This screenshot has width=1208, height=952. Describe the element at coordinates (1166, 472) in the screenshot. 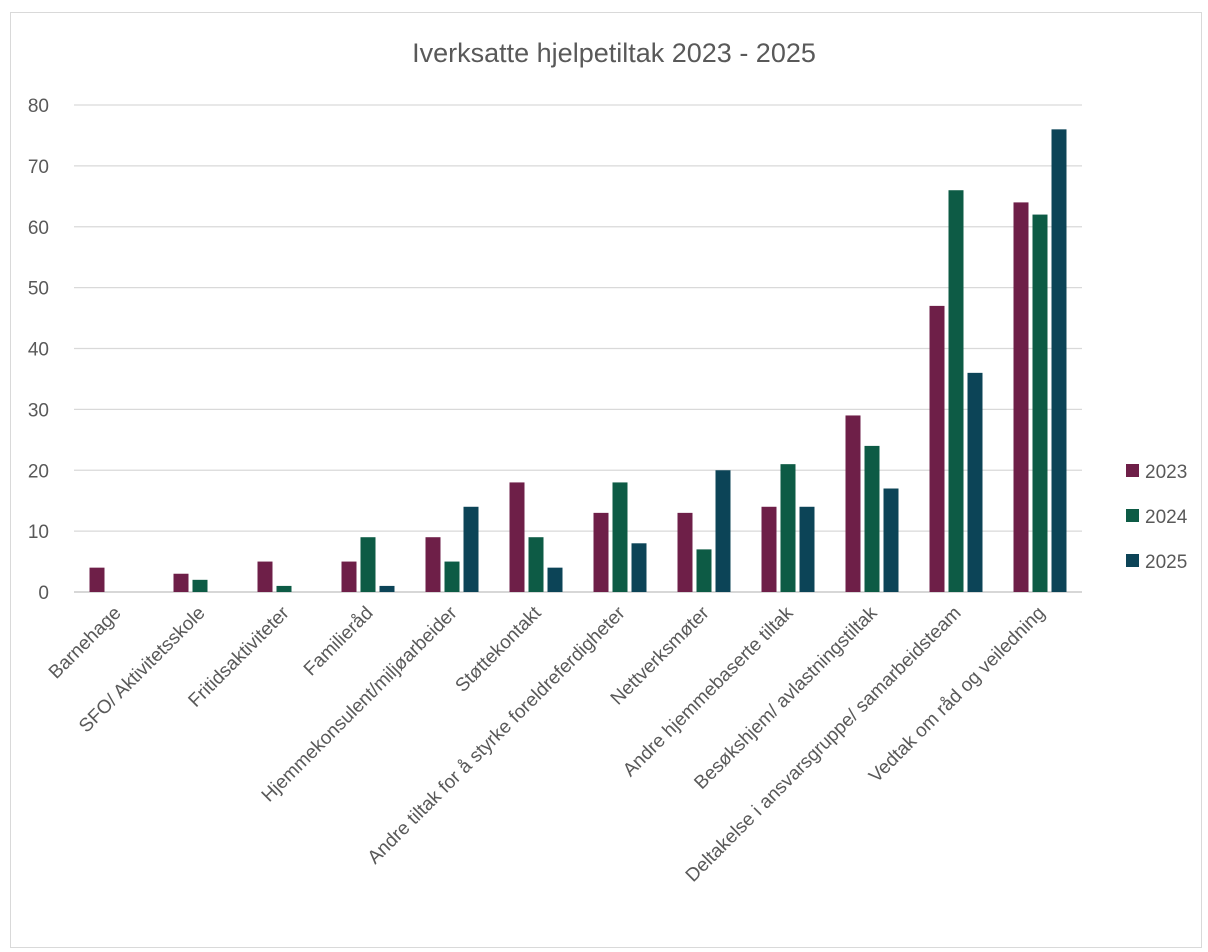

I see `legend-label: 2023` at that location.